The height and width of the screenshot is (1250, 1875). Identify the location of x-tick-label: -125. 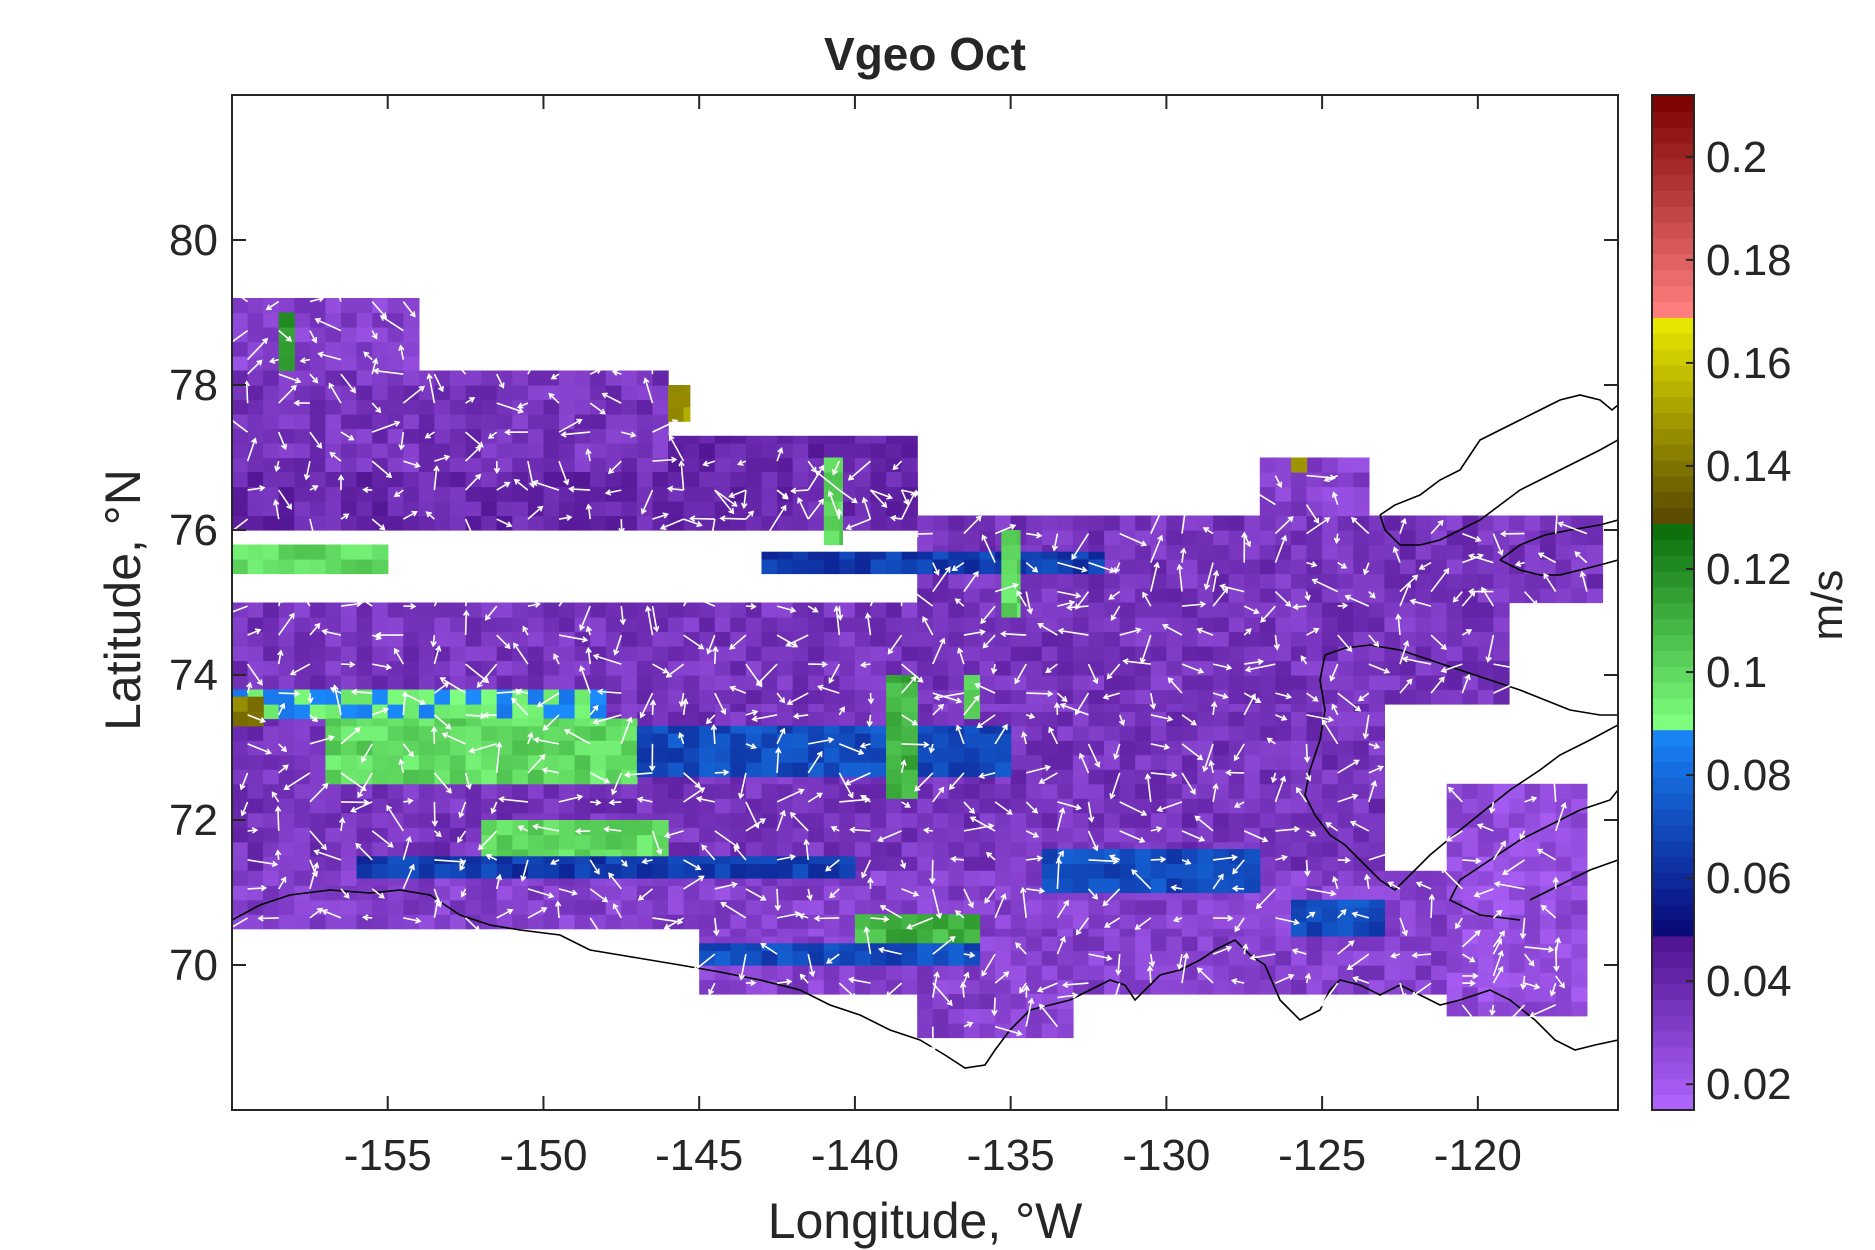
(1322, 1155).